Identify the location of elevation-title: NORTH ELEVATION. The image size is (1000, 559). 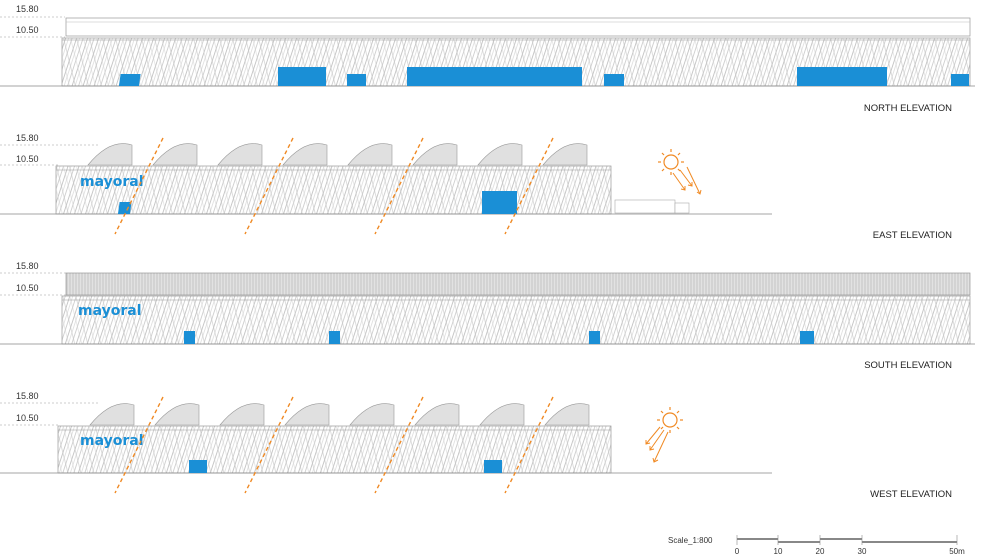
(908, 108).